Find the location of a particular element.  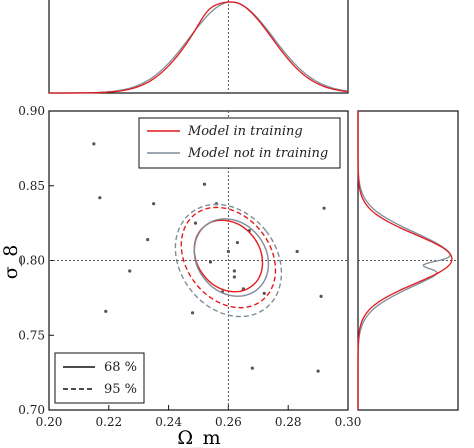

right-marginal-panel is located at coordinates (408, 260).